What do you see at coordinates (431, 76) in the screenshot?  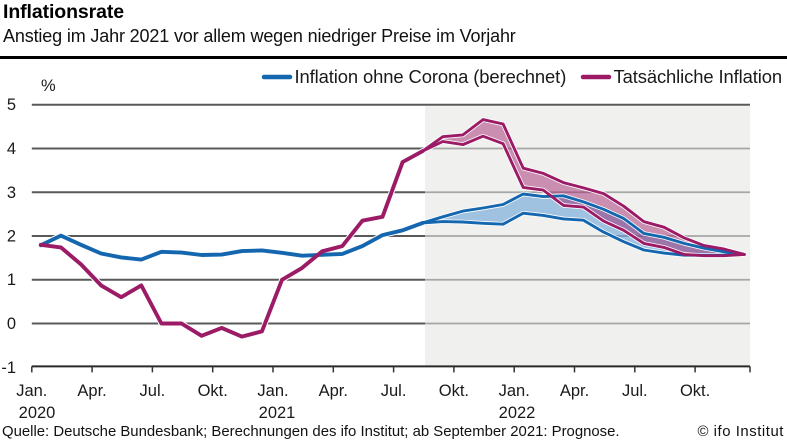 I see `svg-text:Inflation ohne Corona (berechn: Inflation ohne Corona (berechnet)` at bounding box center [431, 76].